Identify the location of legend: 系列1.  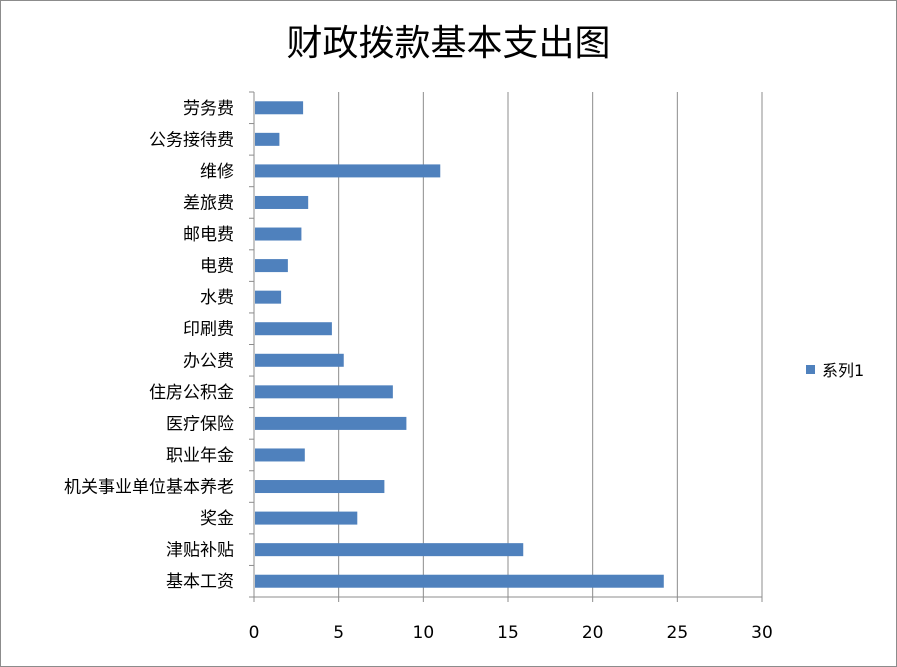
(835, 369).